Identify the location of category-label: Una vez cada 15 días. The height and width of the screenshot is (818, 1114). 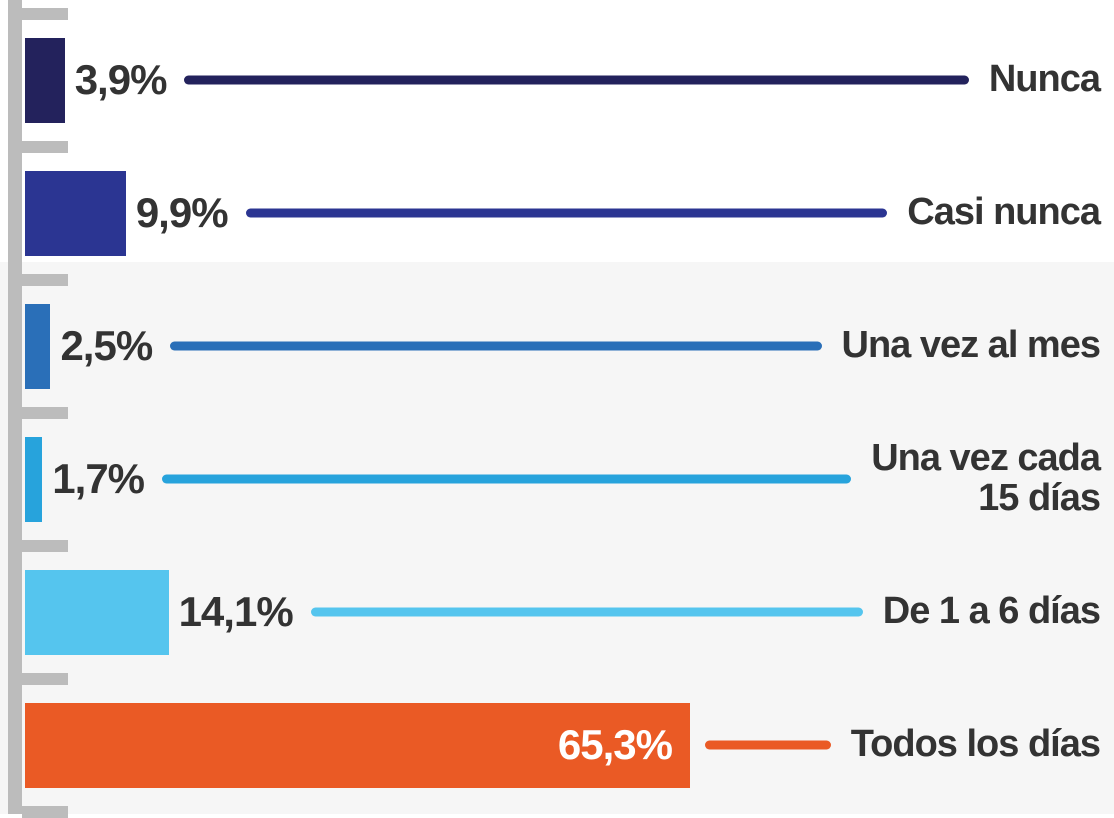
(986, 478).